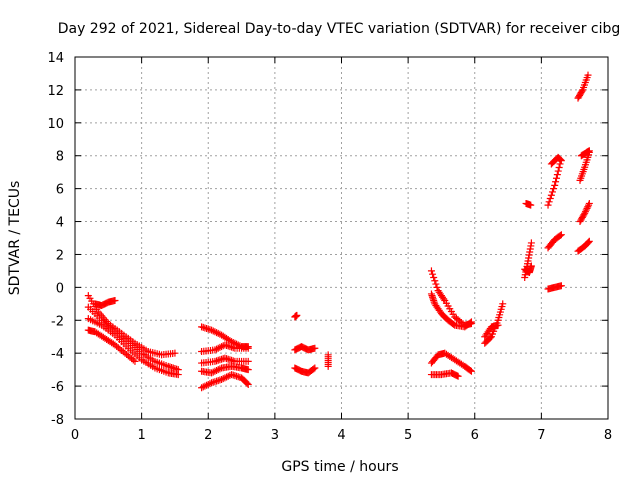 This screenshot has width=640, height=480. Describe the element at coordinates (275, 435) in the screenshot. I see `x-tick-label: 3` at that location.